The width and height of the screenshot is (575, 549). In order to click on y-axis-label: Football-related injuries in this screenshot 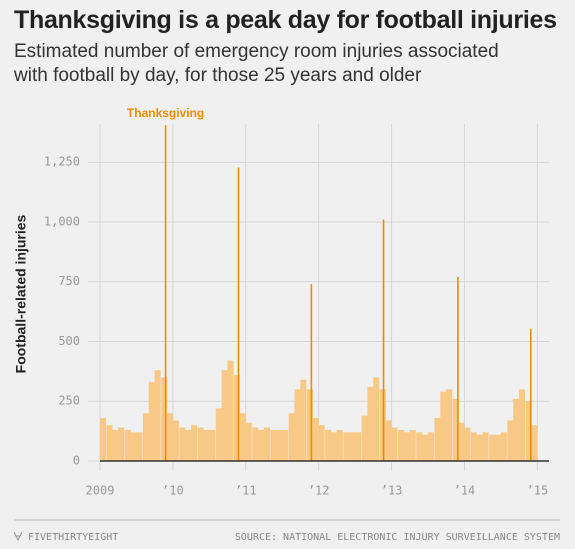, I will do `click(21, 293)`.